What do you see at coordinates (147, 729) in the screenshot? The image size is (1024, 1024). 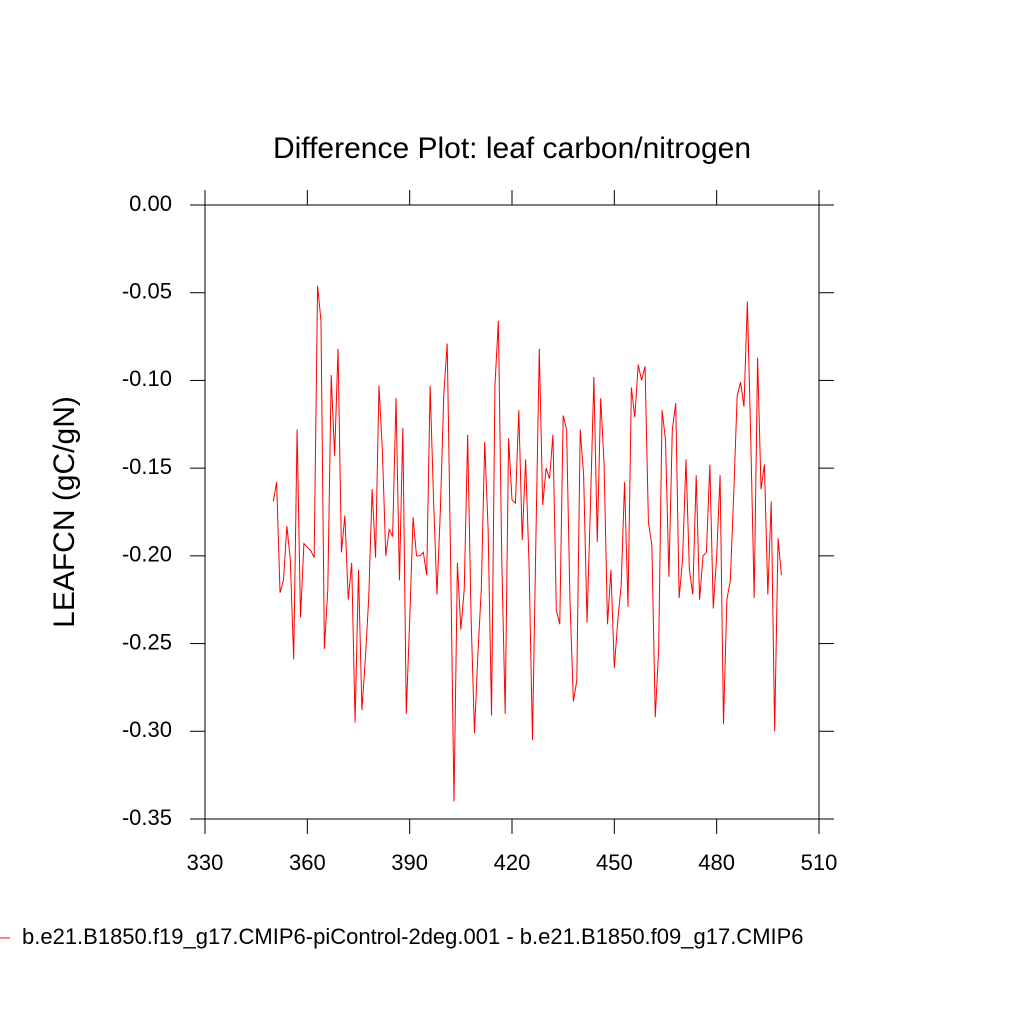 I see `y-tick-label: -0.30` at bounding box center [147, 729].